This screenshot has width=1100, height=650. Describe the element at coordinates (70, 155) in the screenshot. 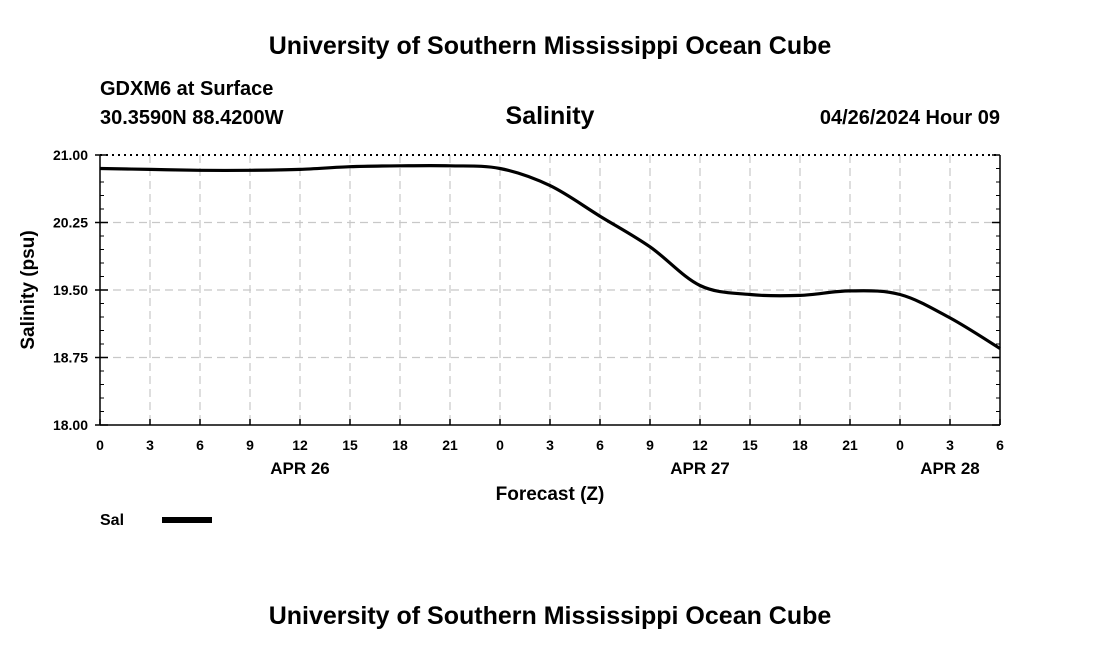

I see `y-tick-label: 21.00` at that location.